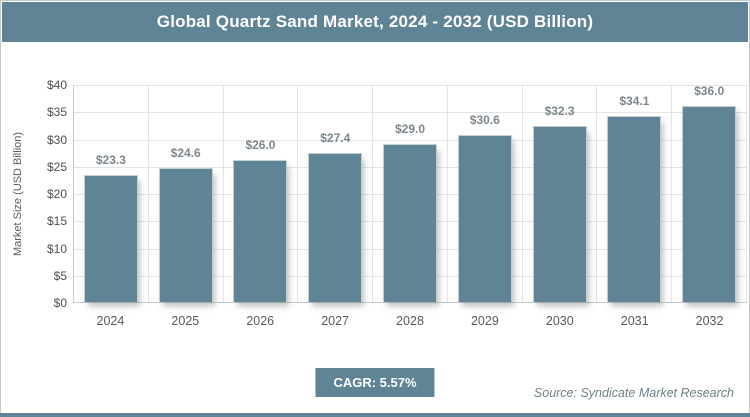  What do you see at coordinates (634, 321) in the screenshot?
I see `x-tick-label: 2031` at bounding box center [634, 321].